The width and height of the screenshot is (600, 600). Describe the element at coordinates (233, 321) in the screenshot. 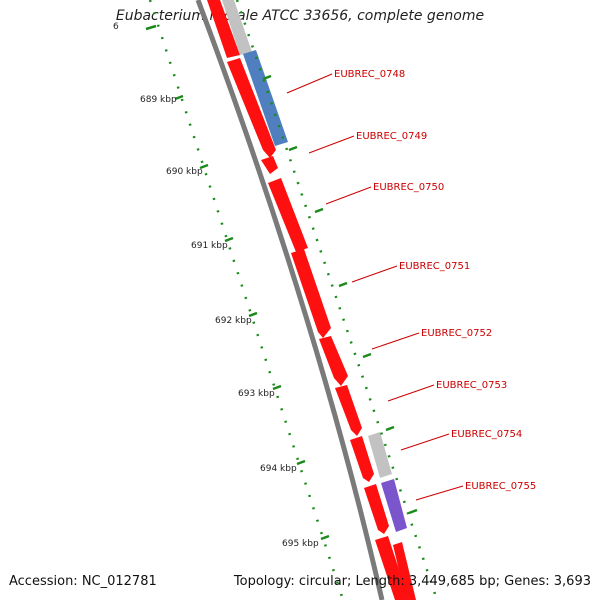

I see `kbp-label: 692 kbp` at that location.